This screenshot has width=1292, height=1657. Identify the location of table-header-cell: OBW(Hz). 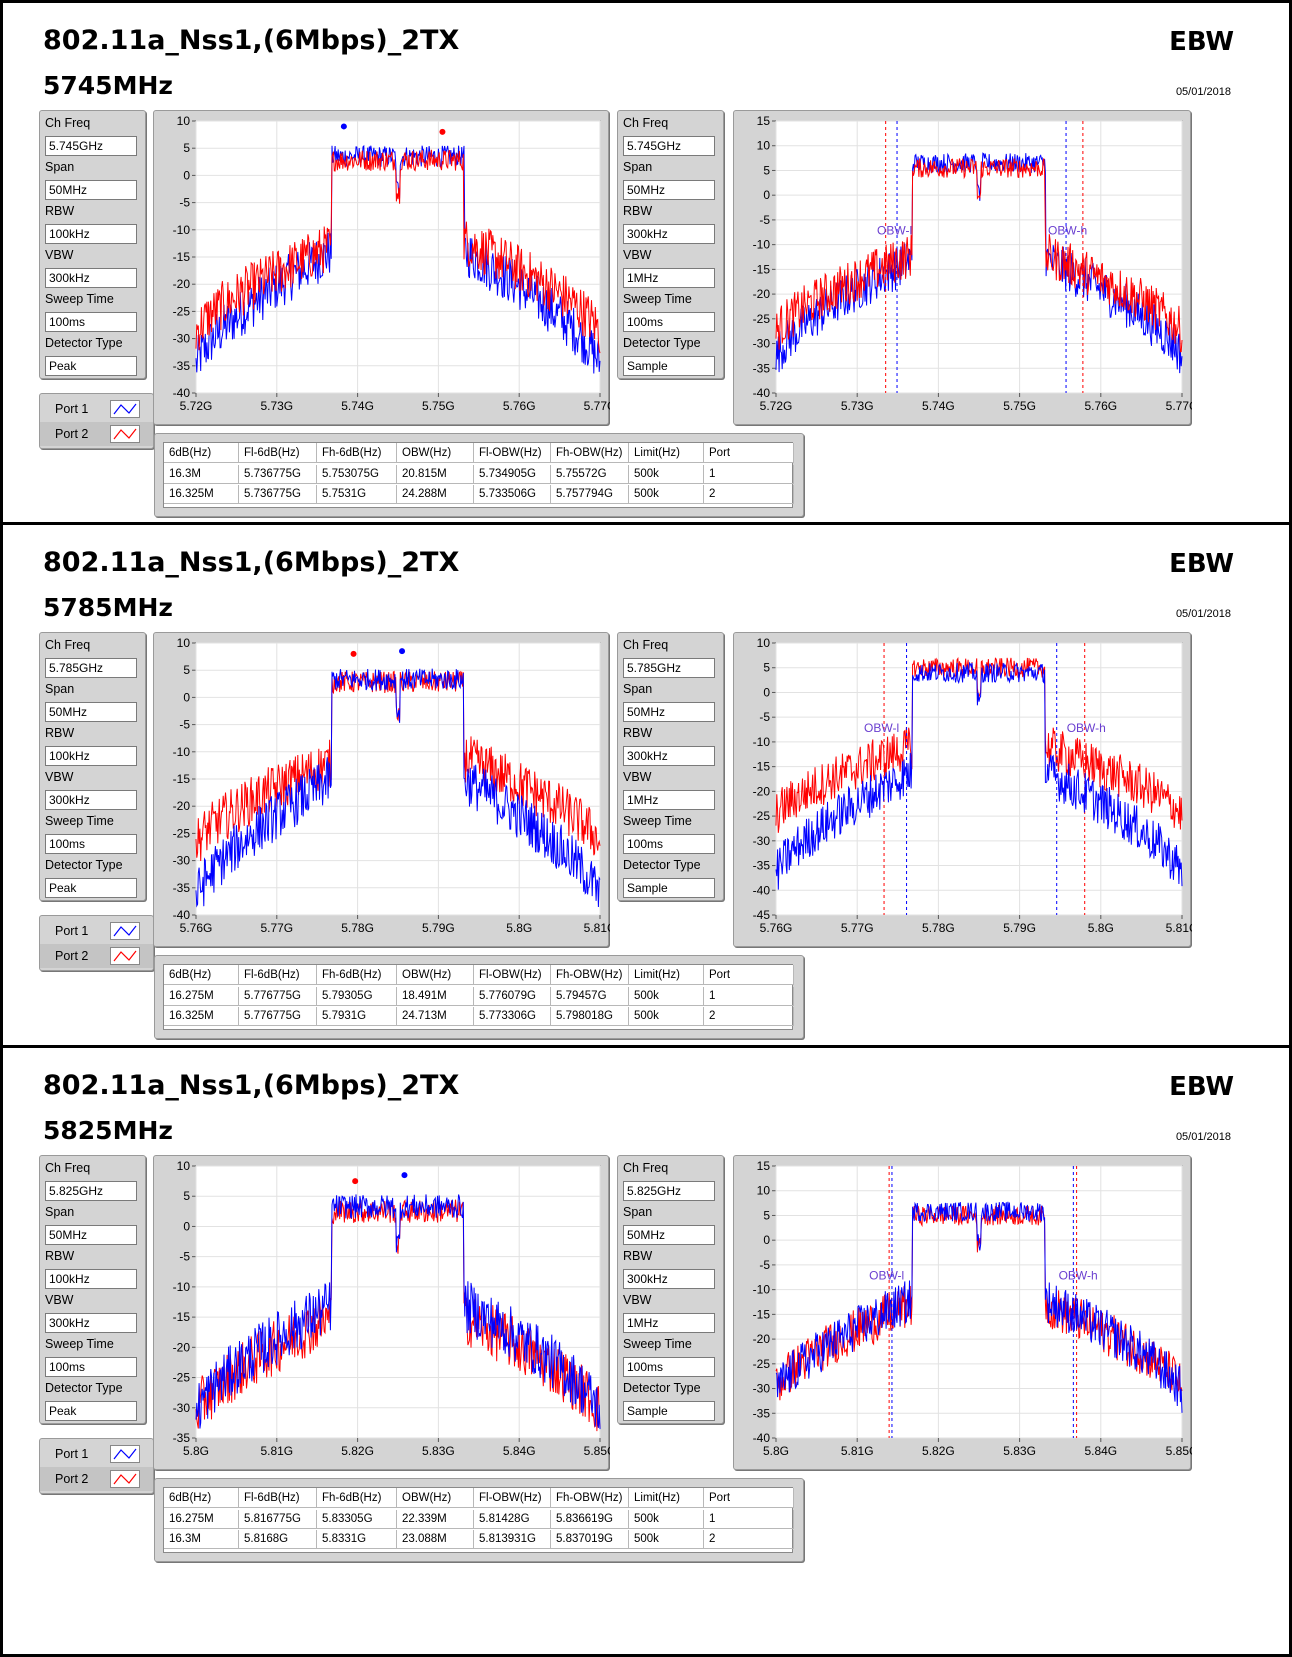
(435, 1498).